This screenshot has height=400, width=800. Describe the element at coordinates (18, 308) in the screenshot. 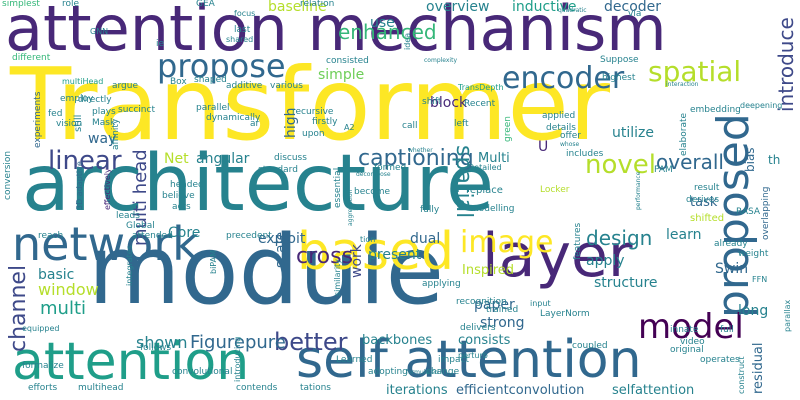

I see `word-channel: channel` at that location.